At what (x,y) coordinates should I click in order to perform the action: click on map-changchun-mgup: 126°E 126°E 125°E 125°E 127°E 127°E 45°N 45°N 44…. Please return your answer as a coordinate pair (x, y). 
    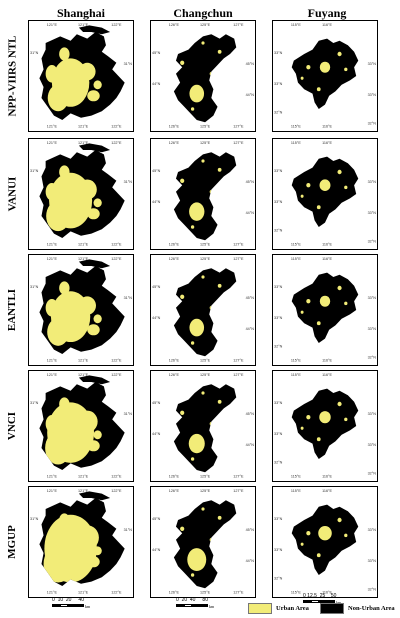
    Looking at the image, I should click on (203, 542).